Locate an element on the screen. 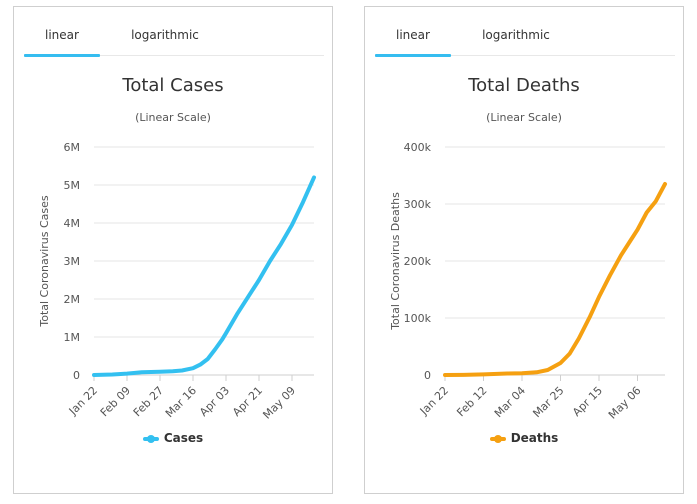  x-tick-label: May 09 is located at coordinates (279, 403).